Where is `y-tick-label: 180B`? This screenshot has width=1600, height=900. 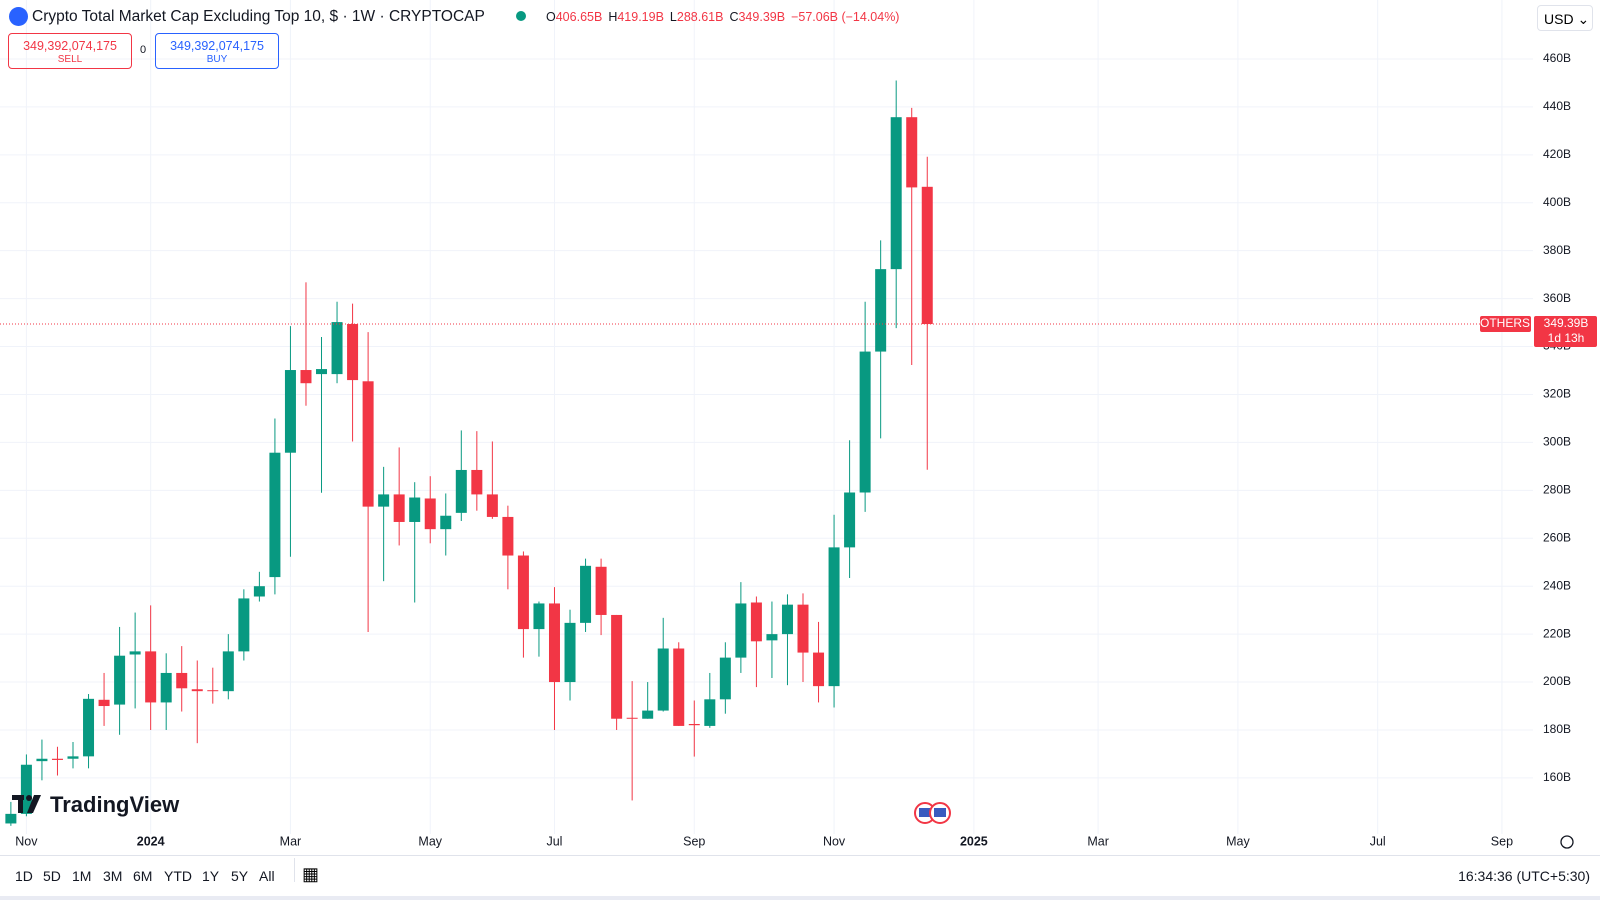
y-tick-label: 180B is located at coordinates (1557, 729).